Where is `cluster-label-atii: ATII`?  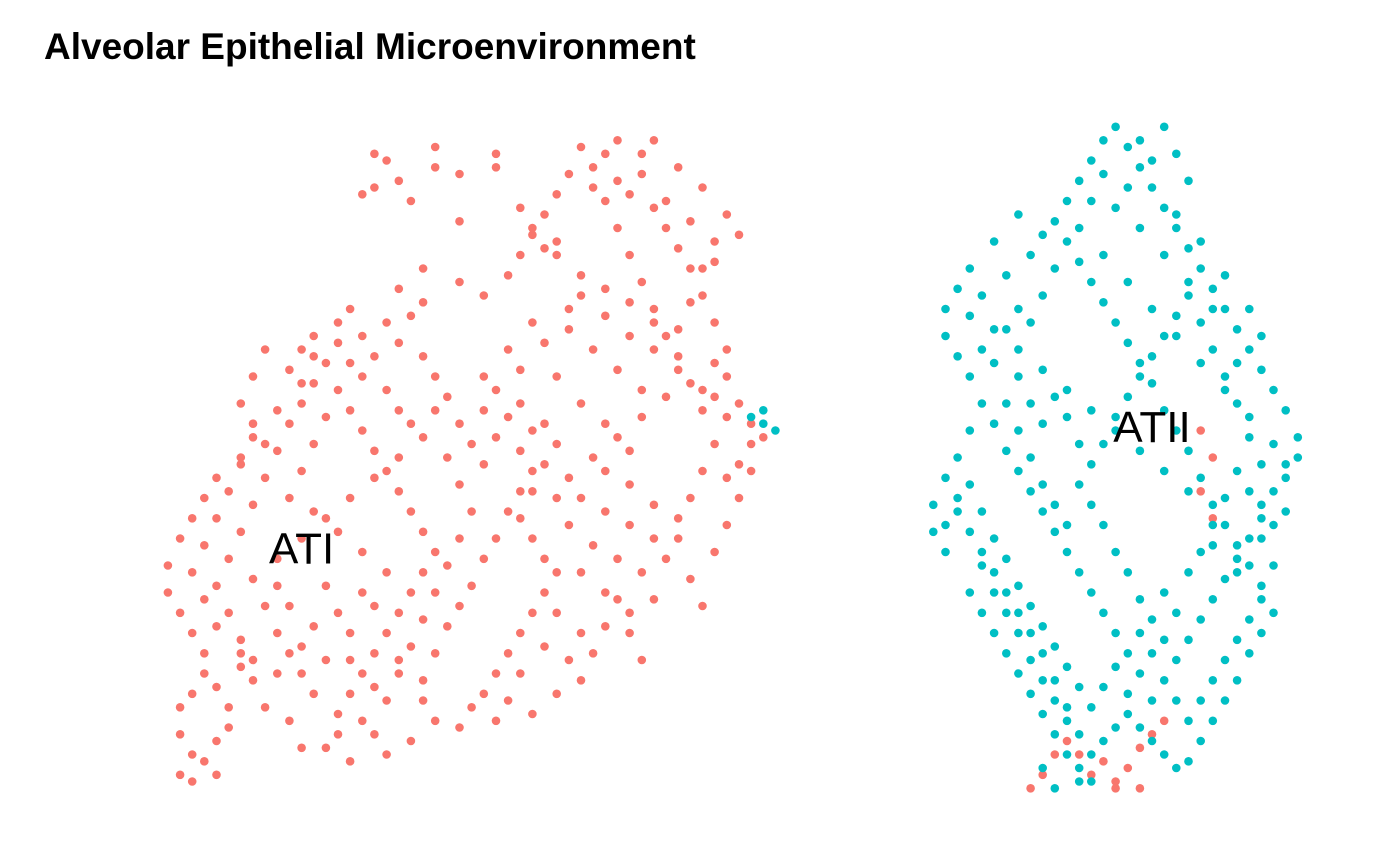 cluster-label-atii: ATII is located at coordinates (1151, 427).